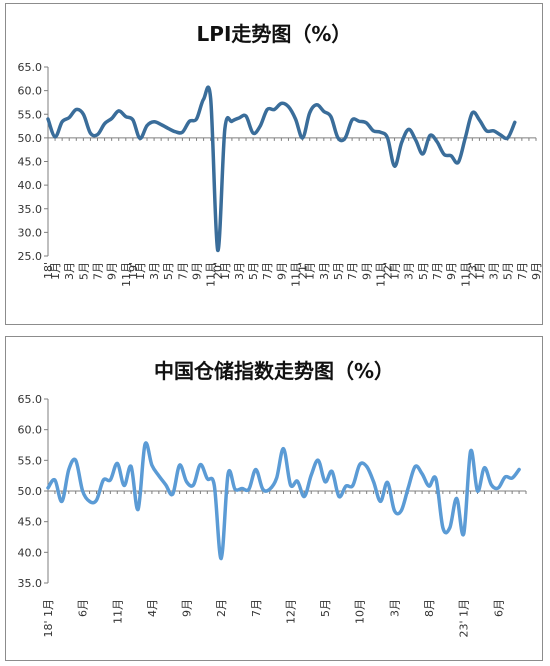  Describe the element at coordinates (30, 209) in the screenshot. I see `chart-0-y-tick-label: 35.0` at that location.